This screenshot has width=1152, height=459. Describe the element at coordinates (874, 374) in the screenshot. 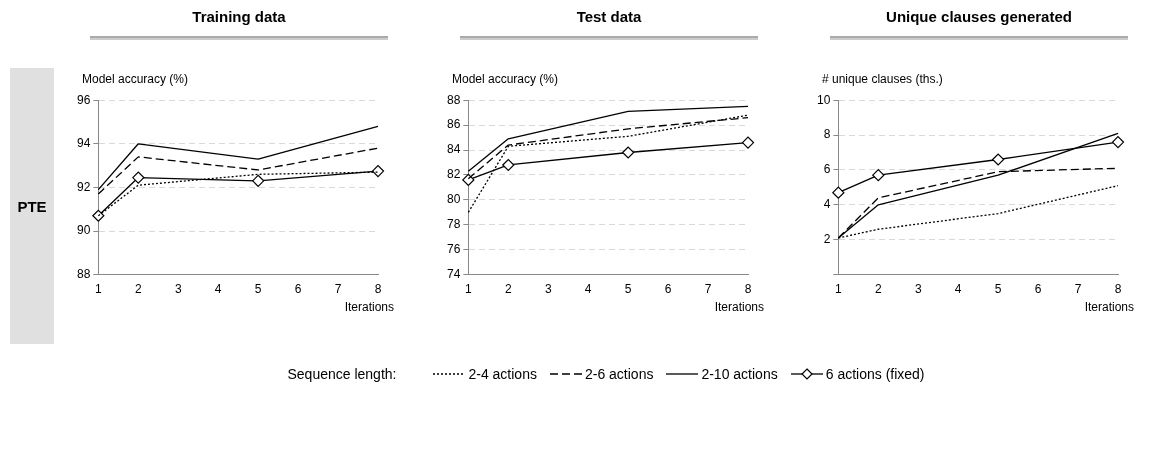

I see `legend-label: 6 actions (fixed)` at that location.